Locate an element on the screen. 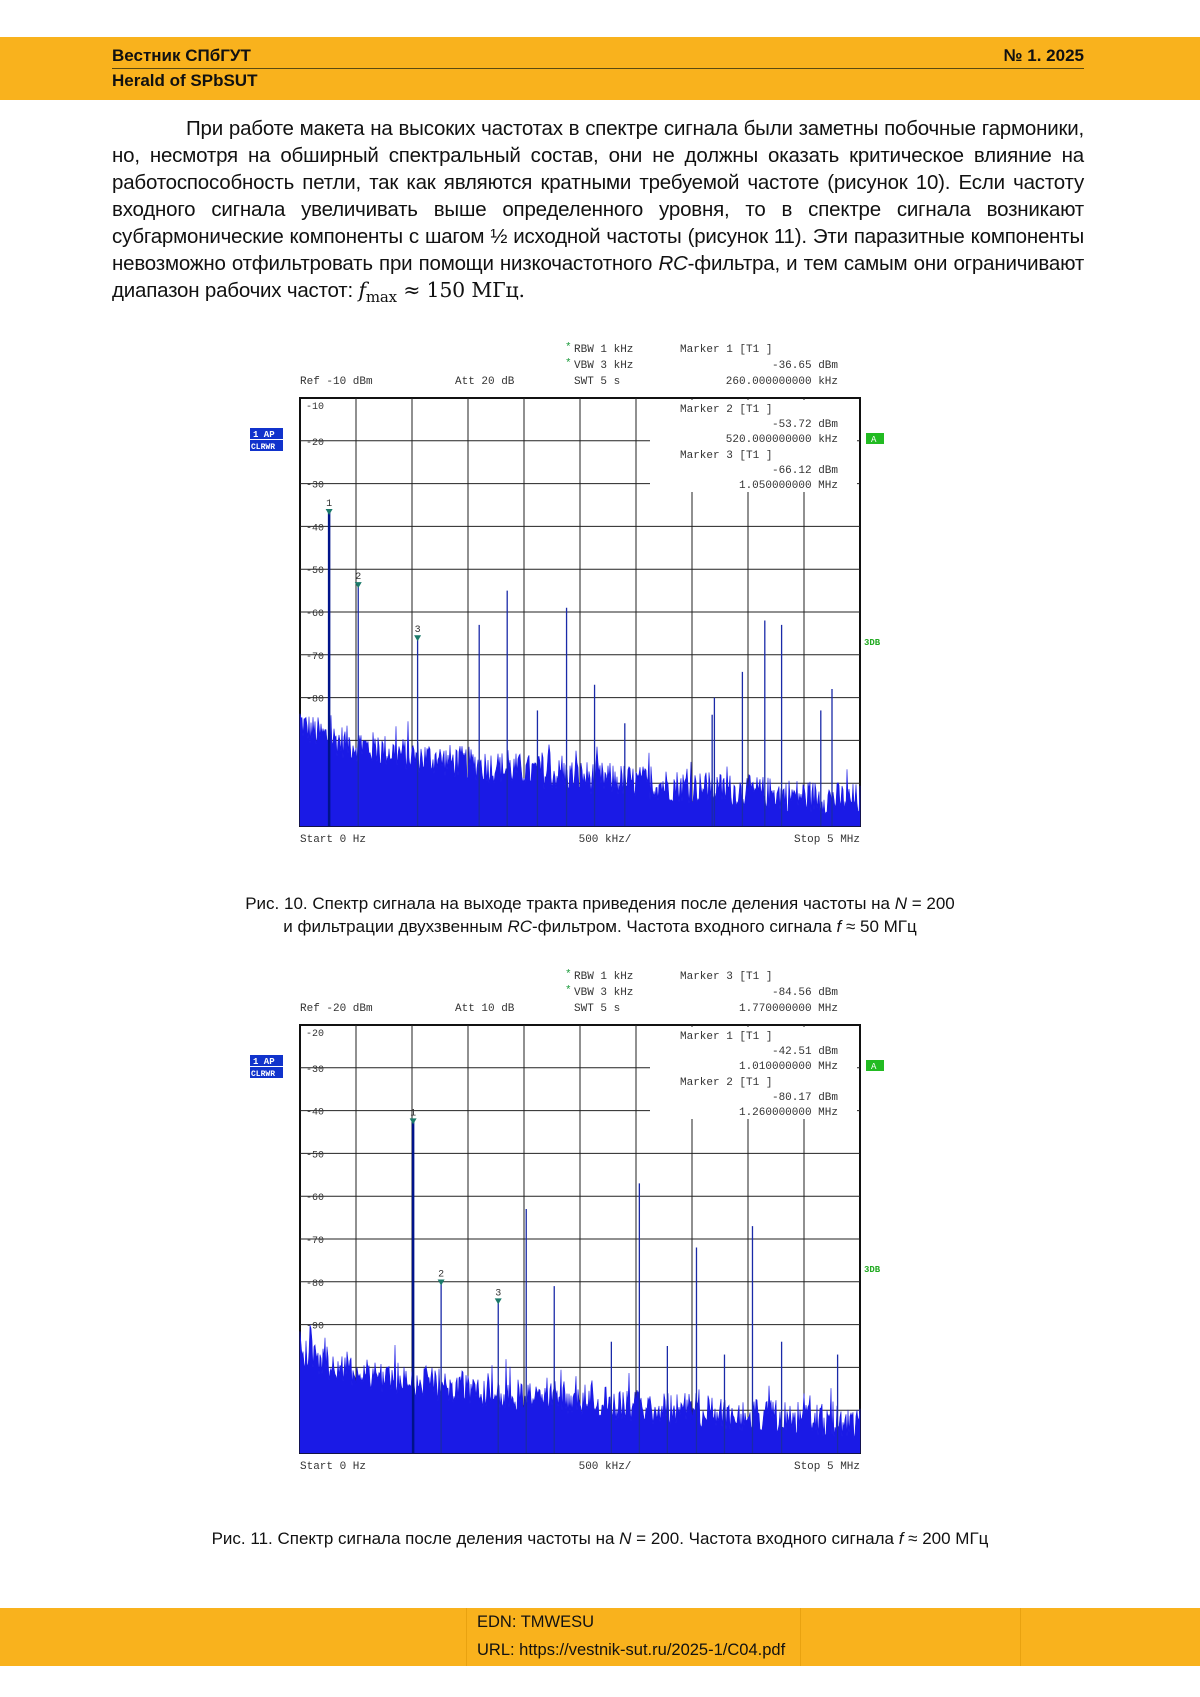  box-marker-freq: 1.050000000 MHz is located at coordinates (788, 486).